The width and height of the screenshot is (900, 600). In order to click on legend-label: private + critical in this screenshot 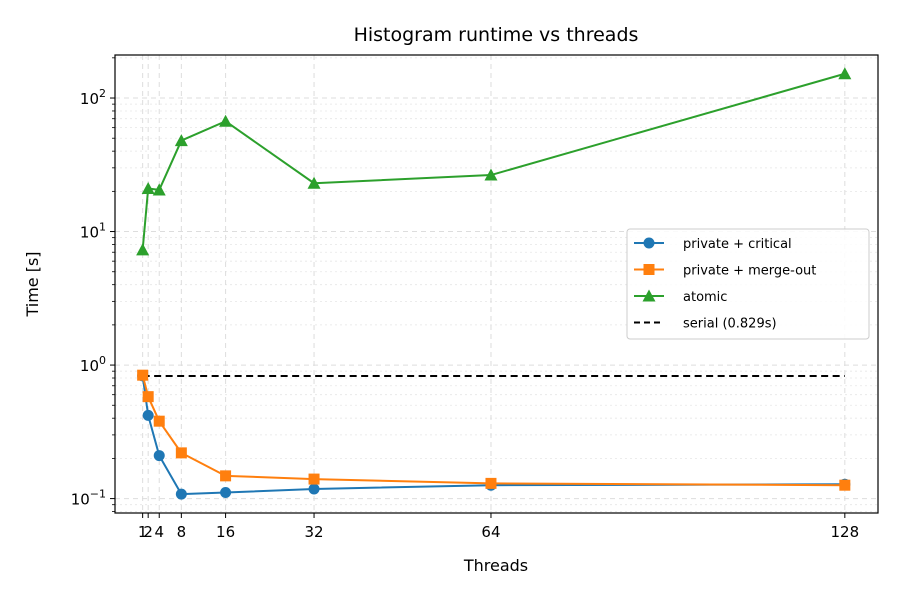, I will do `click(737, 244)`.